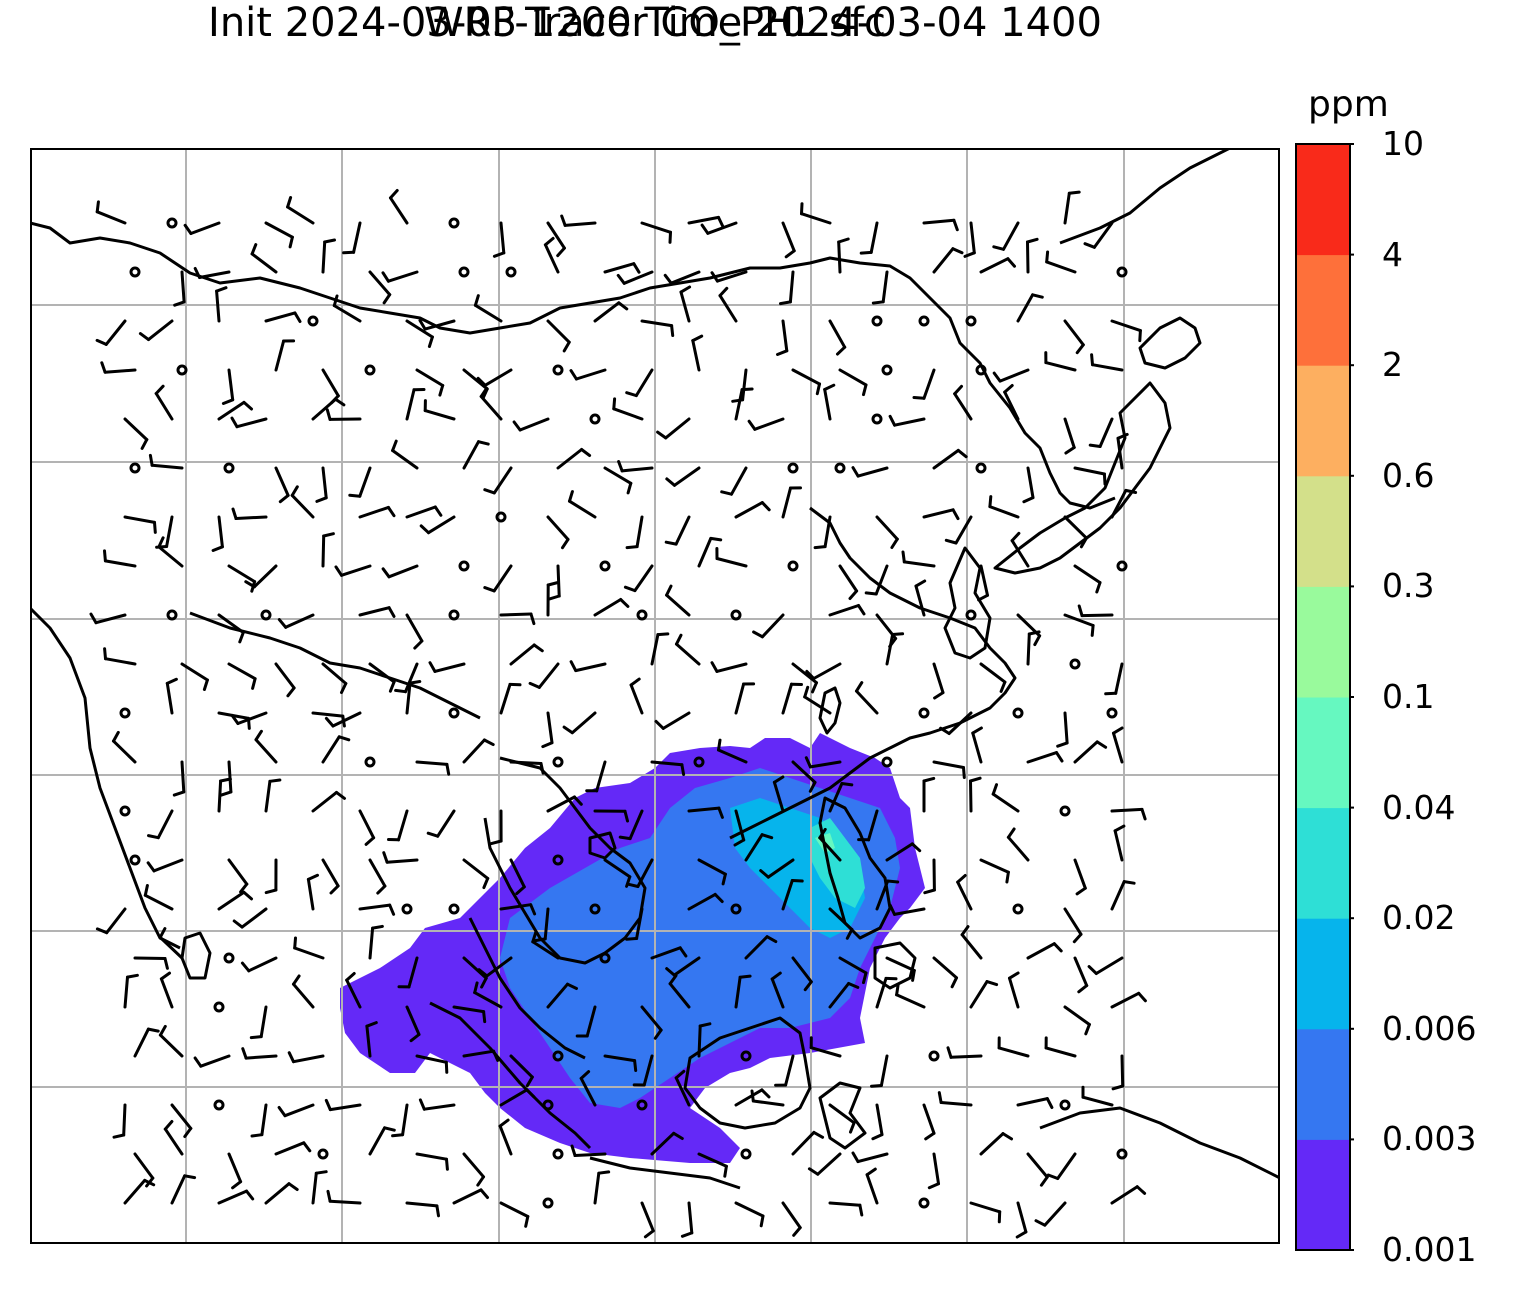 This screenshot has width=1528, height=1306. Describe the element at coordinates (1408, 586) in the screenshot. I see `colorbar-tick-label: 0.3` at that location.